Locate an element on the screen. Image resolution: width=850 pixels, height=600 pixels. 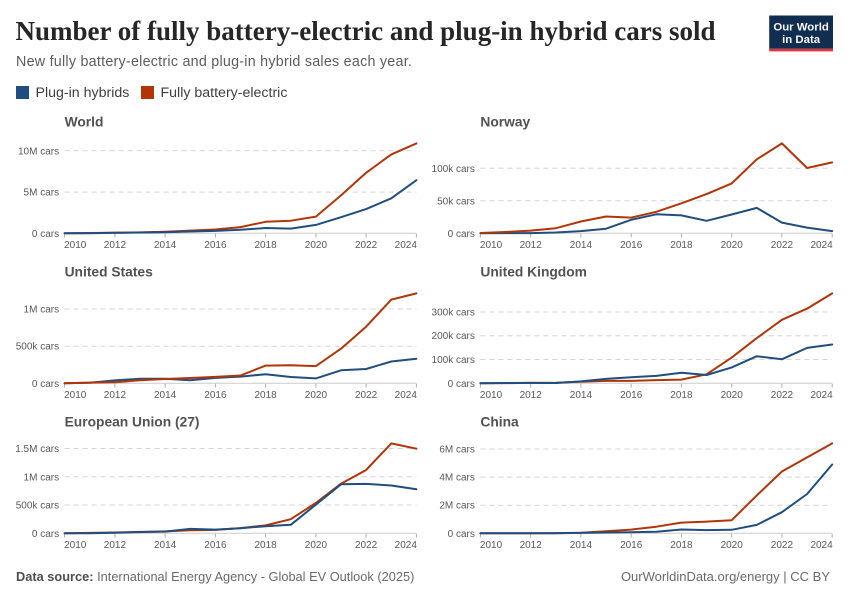
svg-text: Plug-in hybrids is located at coordinates (83, 93).